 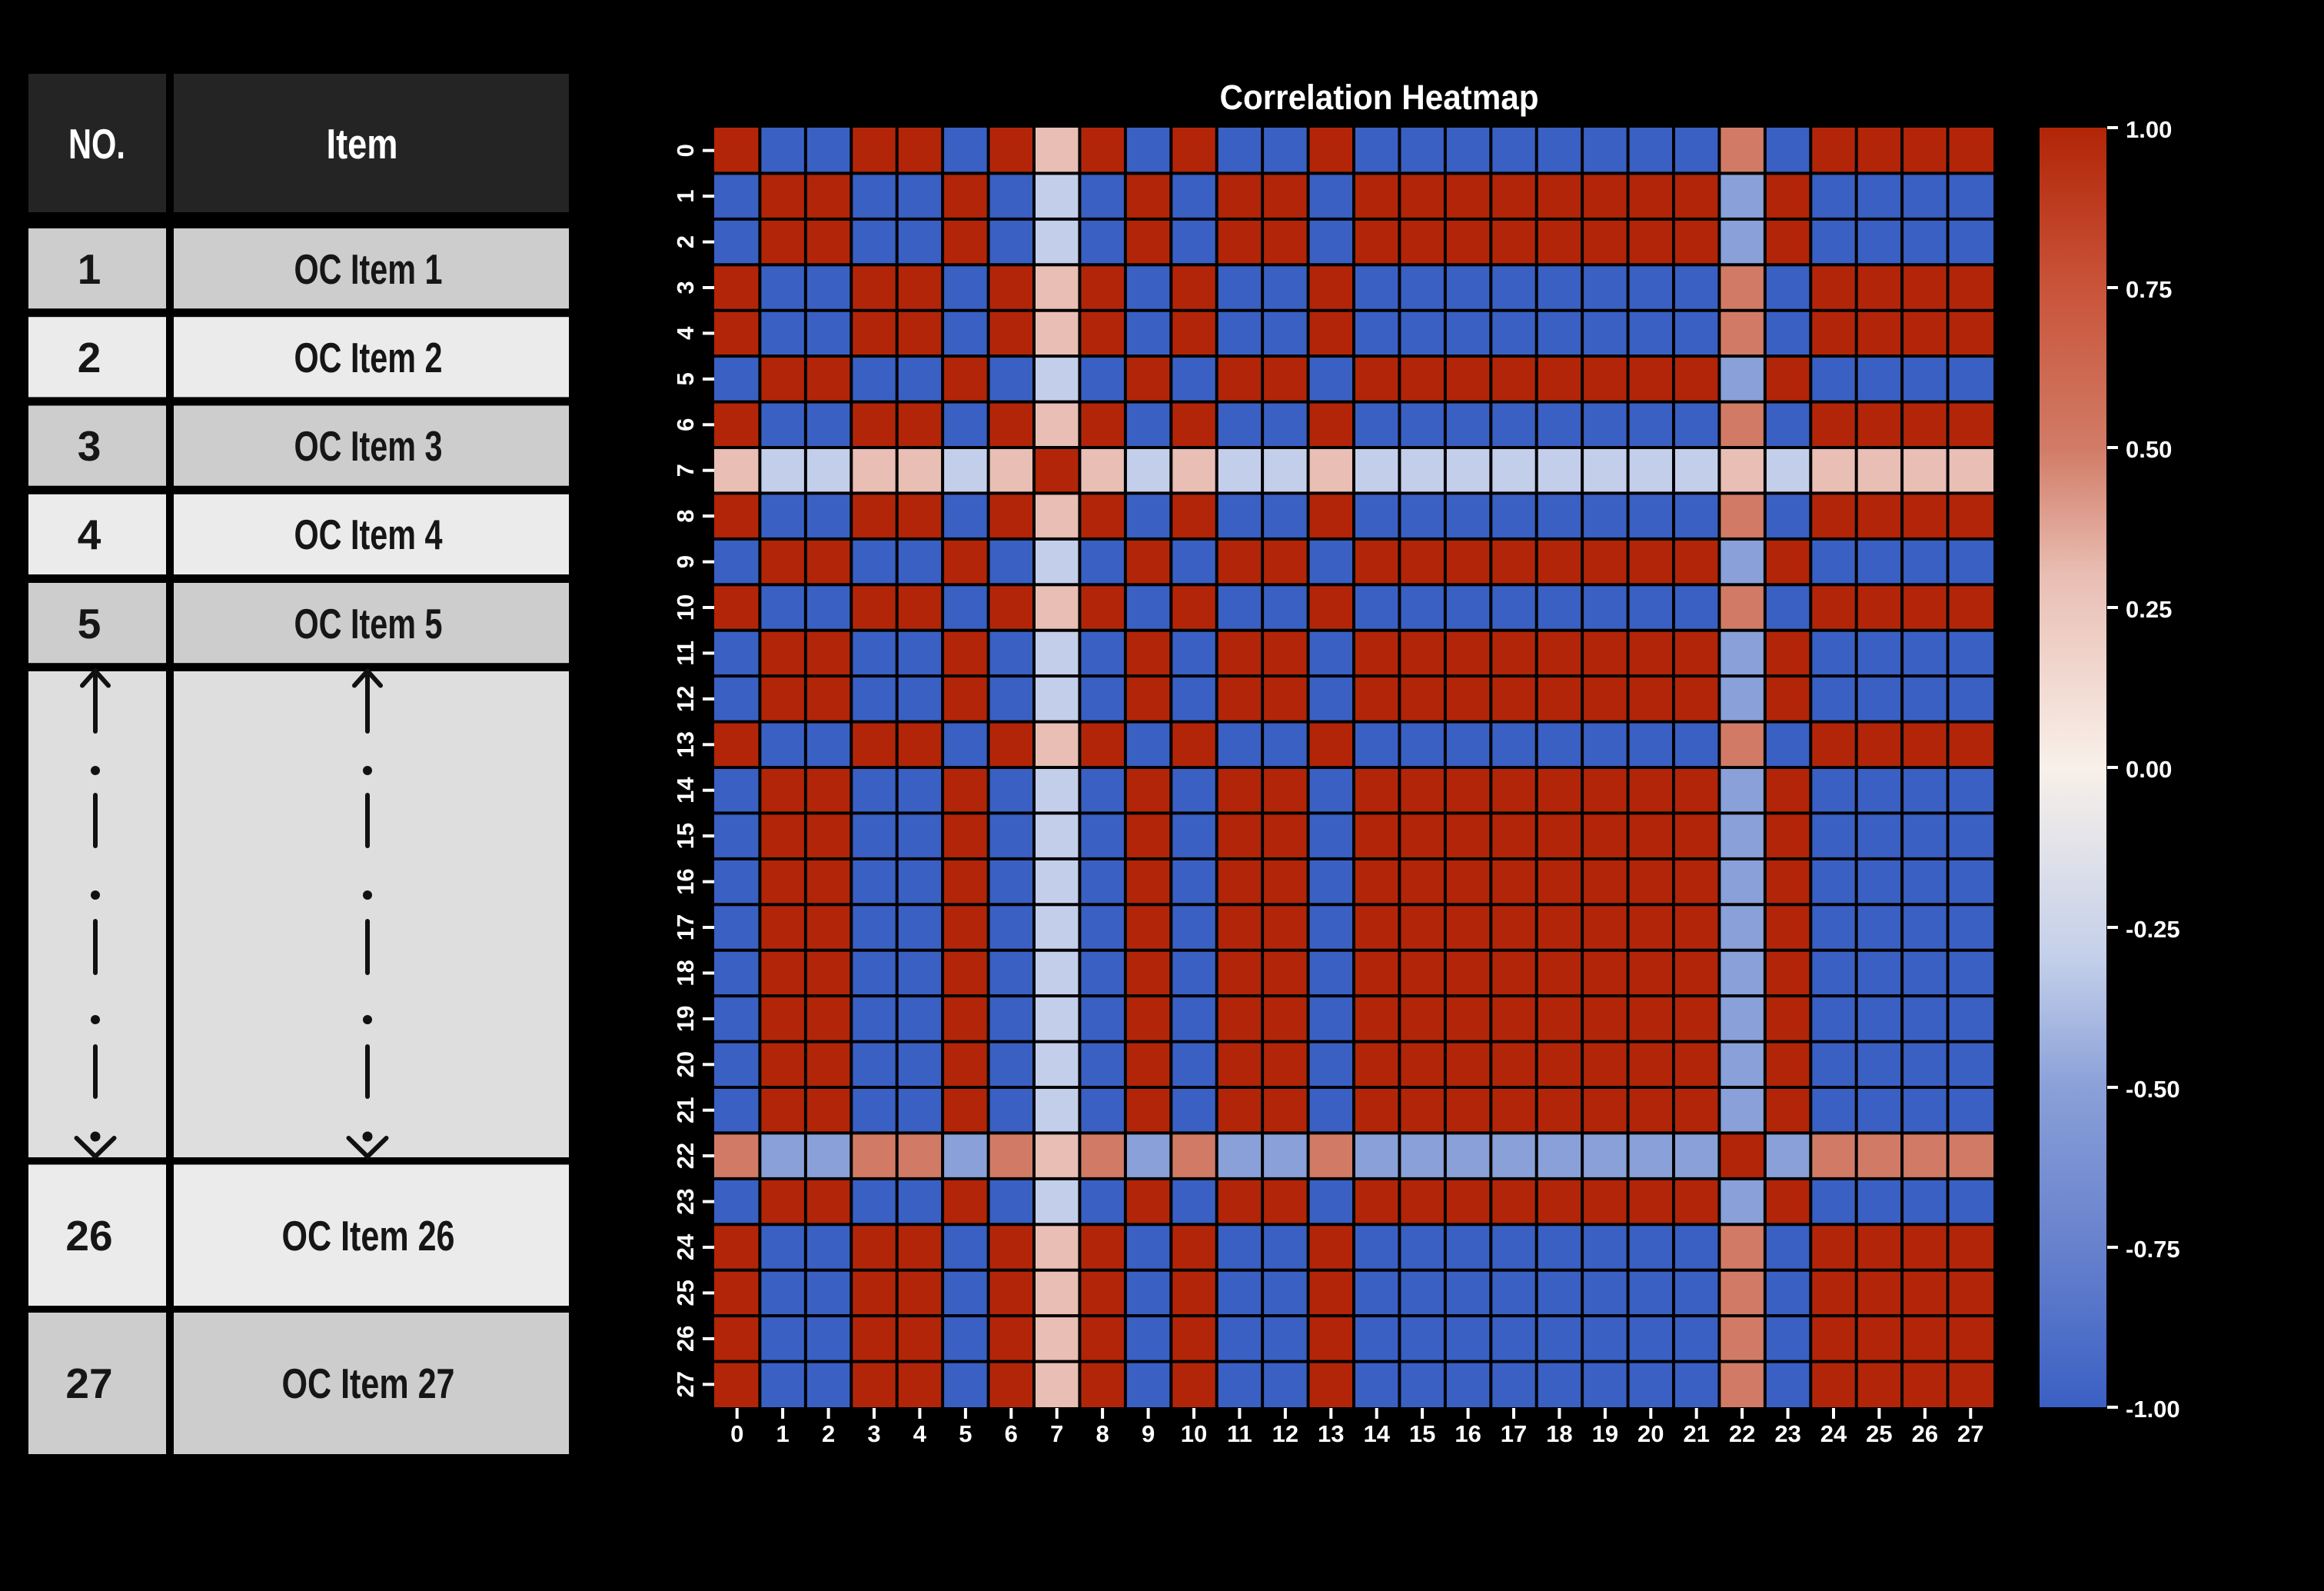 I want to click on svg-text: 0.00, so click(x=2149, y=769).